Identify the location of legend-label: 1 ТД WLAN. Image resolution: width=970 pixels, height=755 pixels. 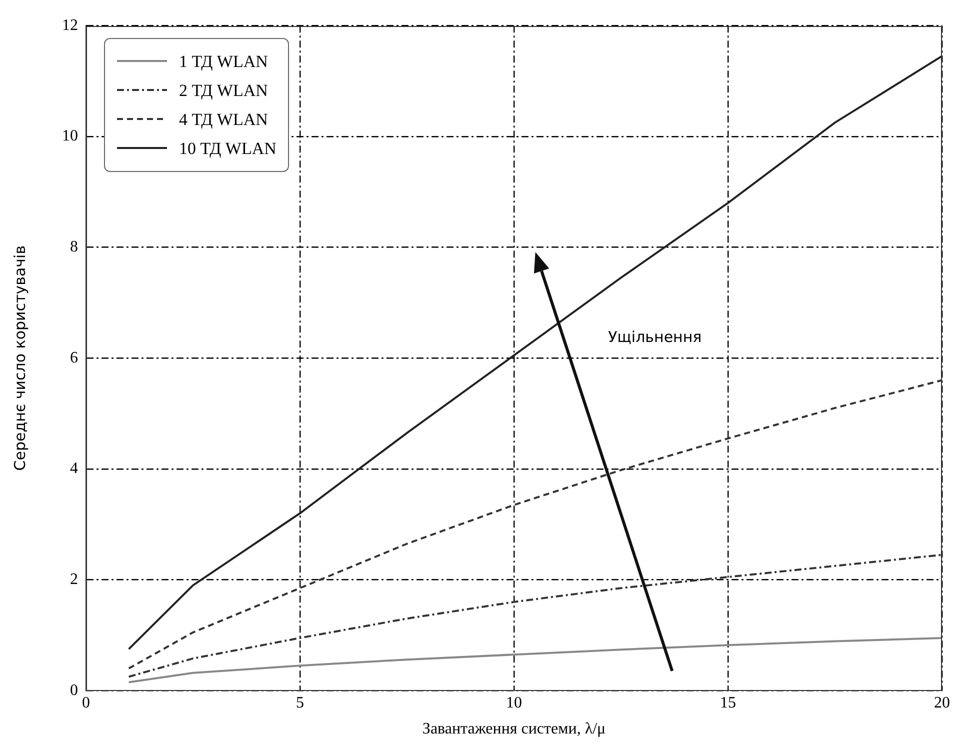
(223, 61).